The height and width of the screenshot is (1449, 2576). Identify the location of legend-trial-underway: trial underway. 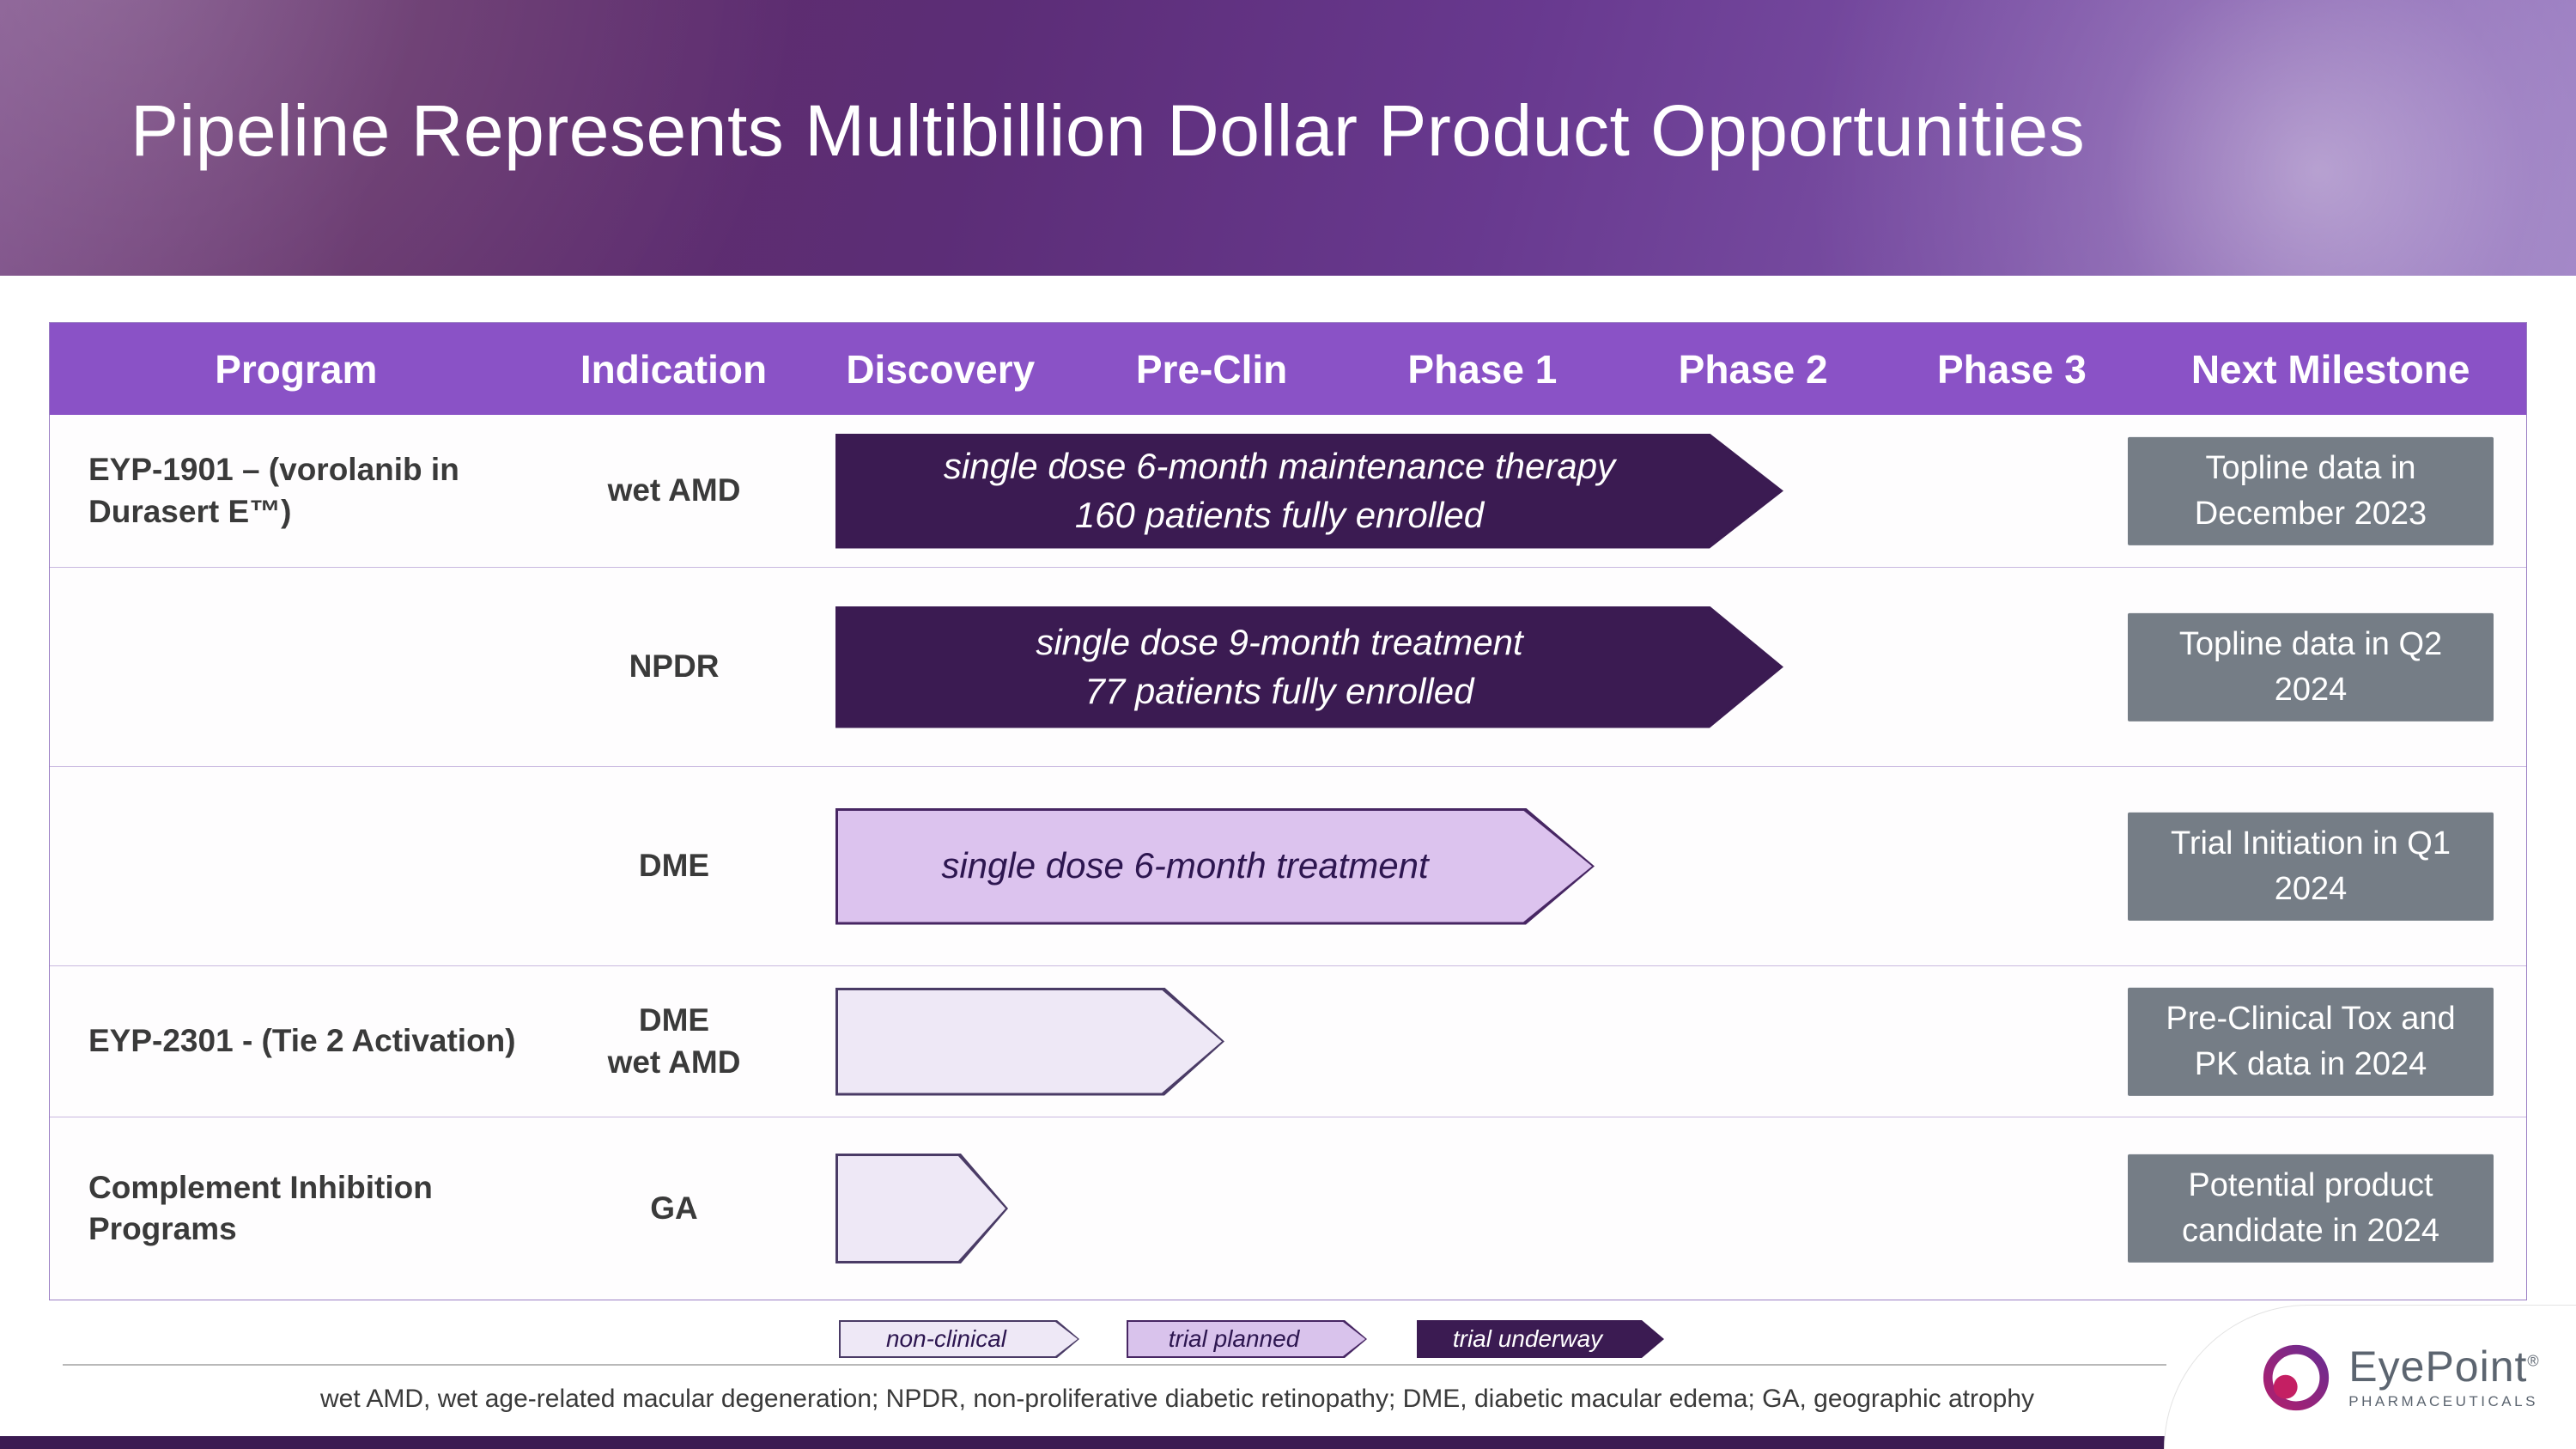
(1540, 1339).